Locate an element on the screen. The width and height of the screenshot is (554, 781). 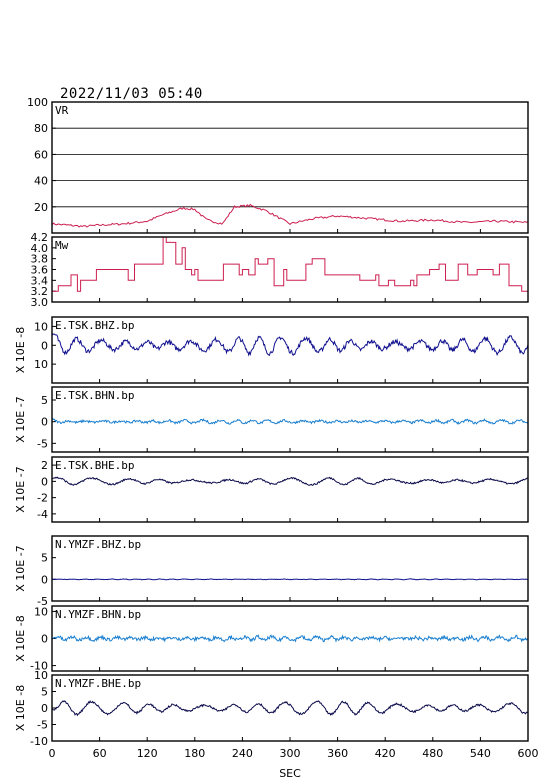
panel-e-tsk-bhz: 10 0 10 X 10E -8 E.TSK.BHZ.bp is located at coordinates (271, 350).